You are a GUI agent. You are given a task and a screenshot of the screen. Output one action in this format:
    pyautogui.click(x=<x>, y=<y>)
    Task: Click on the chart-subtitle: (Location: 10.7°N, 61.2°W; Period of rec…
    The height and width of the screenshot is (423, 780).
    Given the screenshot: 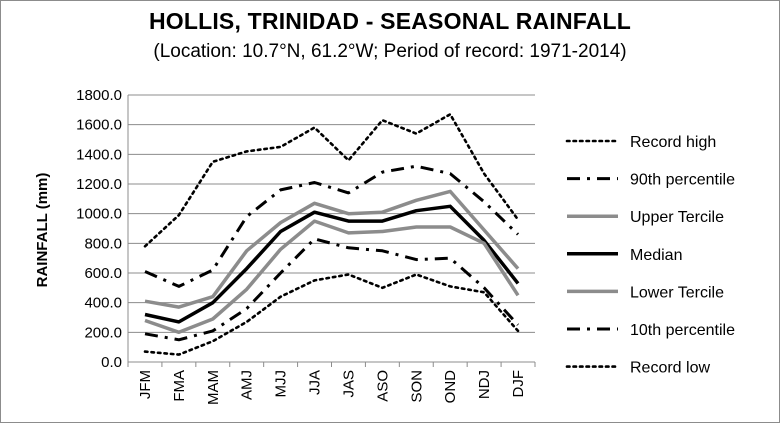 What is the action you would take?
    pyautogui.click(x=390, y=51)
    